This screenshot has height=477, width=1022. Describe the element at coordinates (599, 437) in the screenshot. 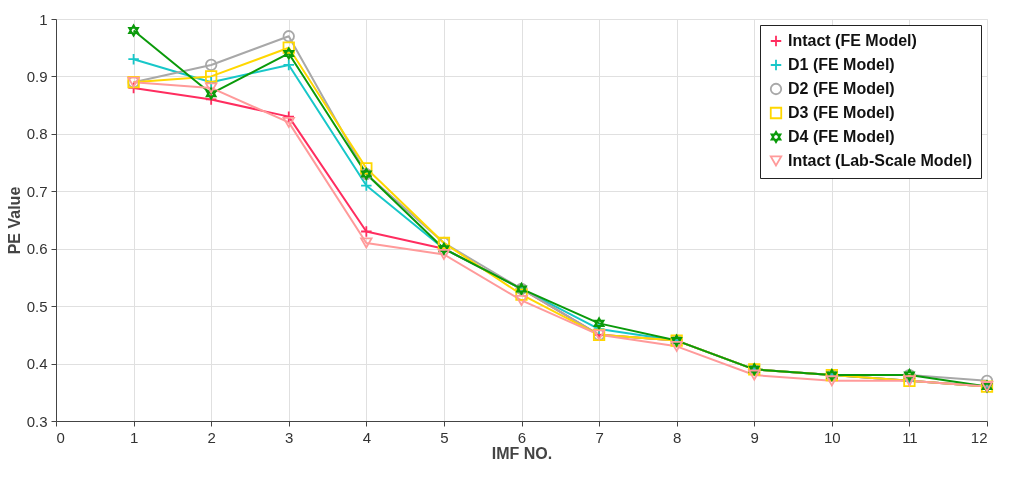

I see `x-tick-label: 7` at that location.